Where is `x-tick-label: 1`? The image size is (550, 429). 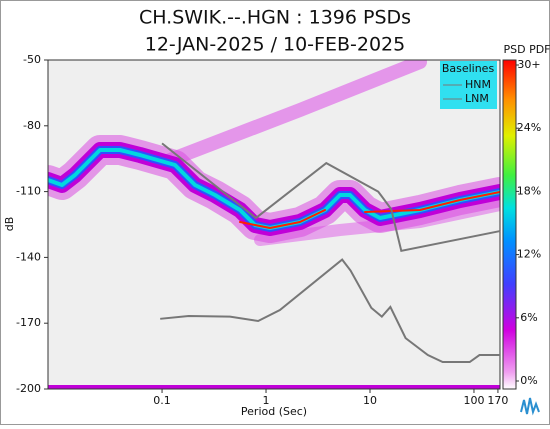
x-tick-label: 1 is located at coordinates (266, 400).